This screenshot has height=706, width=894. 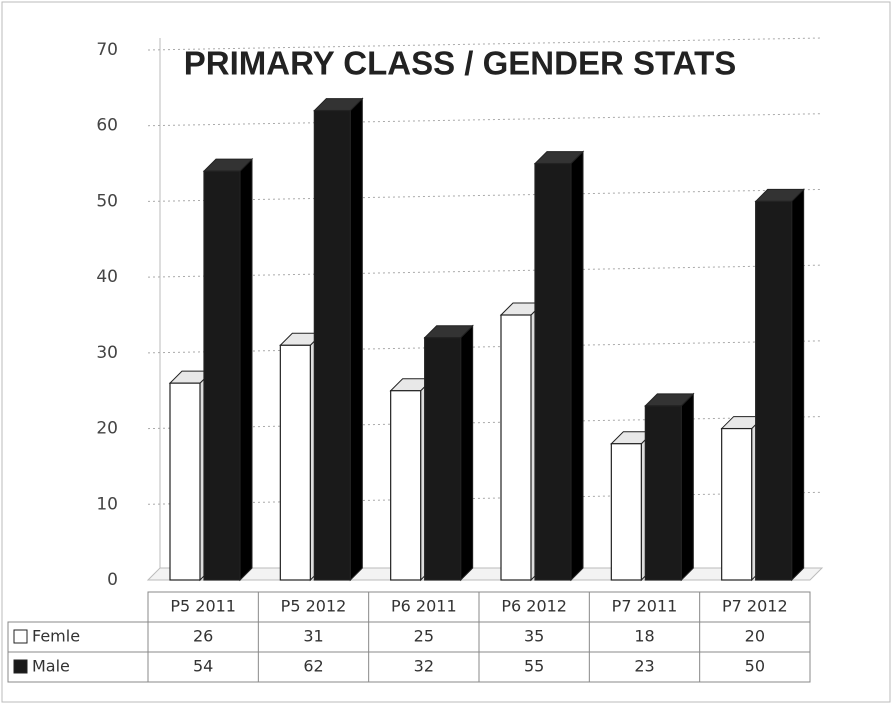 What do you see at coordinates (424, 606) in the screenshot?
I see `x-tick-label: P6 2011` at bounding box center [424, 606].